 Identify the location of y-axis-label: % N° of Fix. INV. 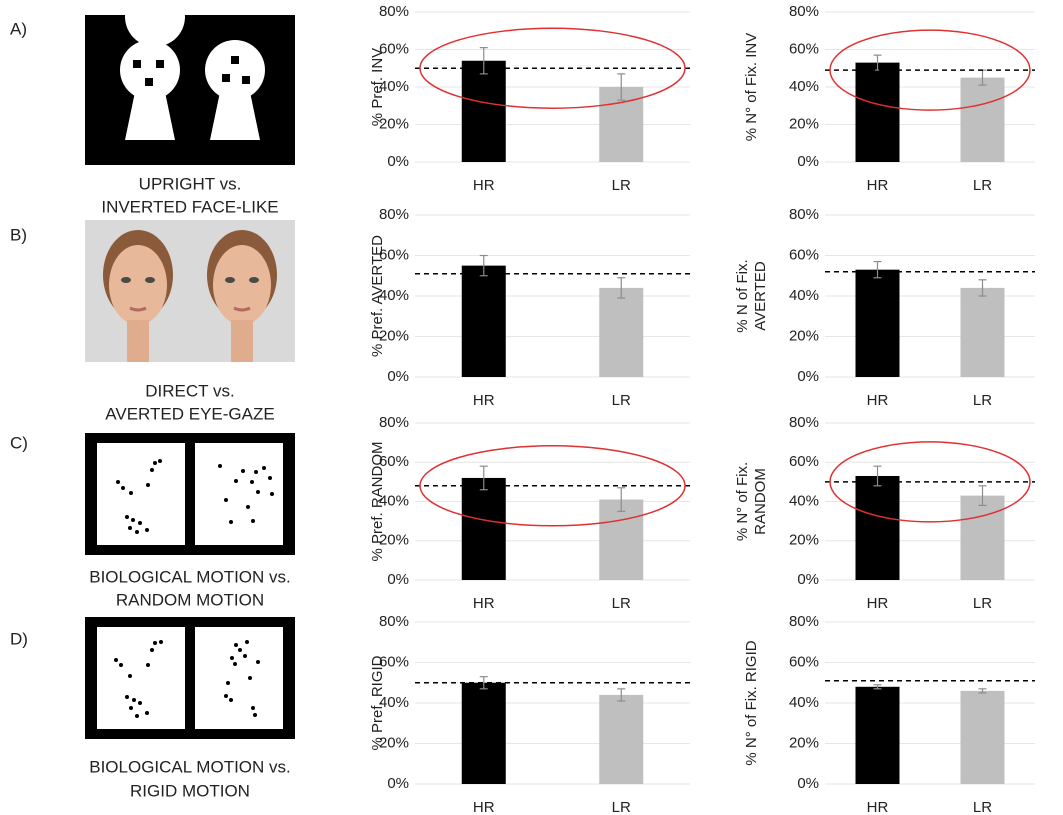
(751, 87).